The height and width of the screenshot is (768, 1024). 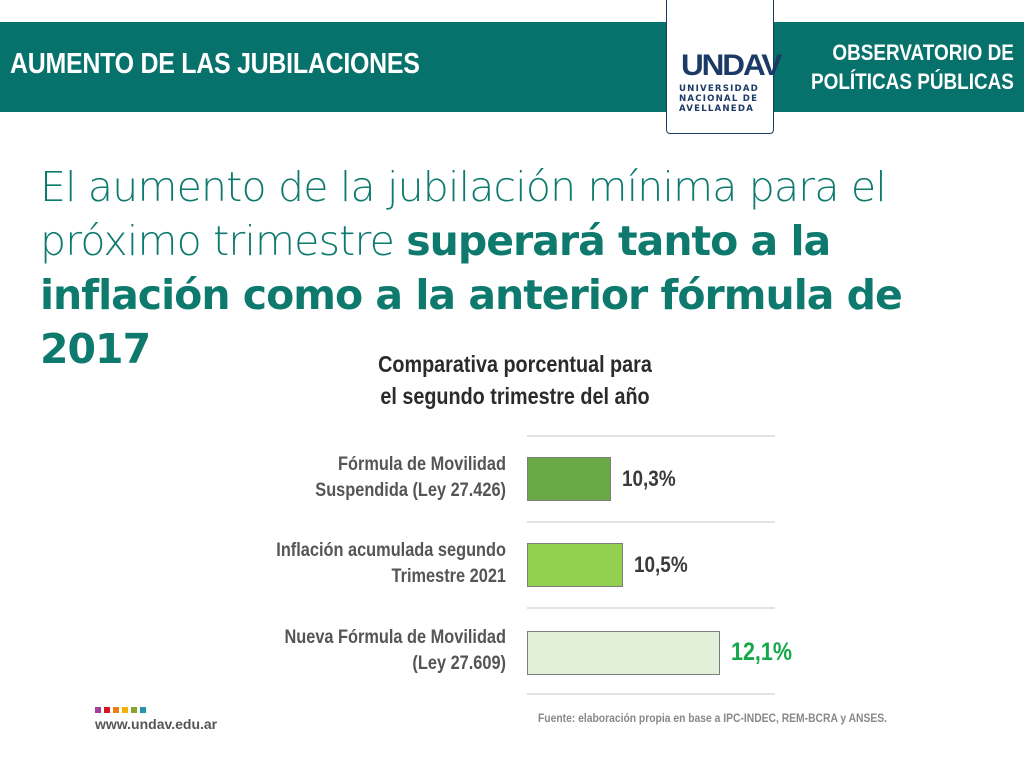 What do you see at coordinates (717, 109) in the screenshot?
I see `logo-line: AVELLANEDA` at bounding box center [717, 109].